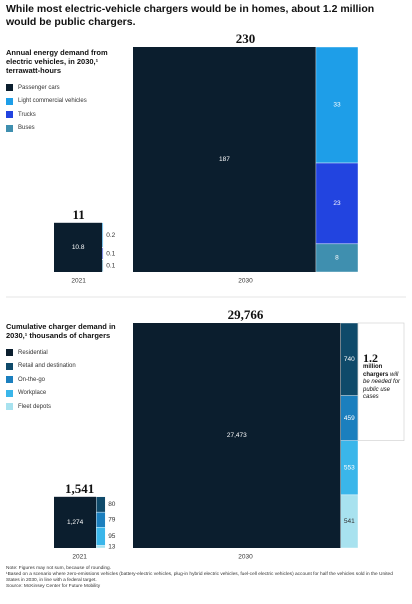 The height and width of the screenshot is (604, 412). What do you see at coordinates (112, 519) in the screenshot?
I see `value-label: 79` at bounding box center [112, 519].